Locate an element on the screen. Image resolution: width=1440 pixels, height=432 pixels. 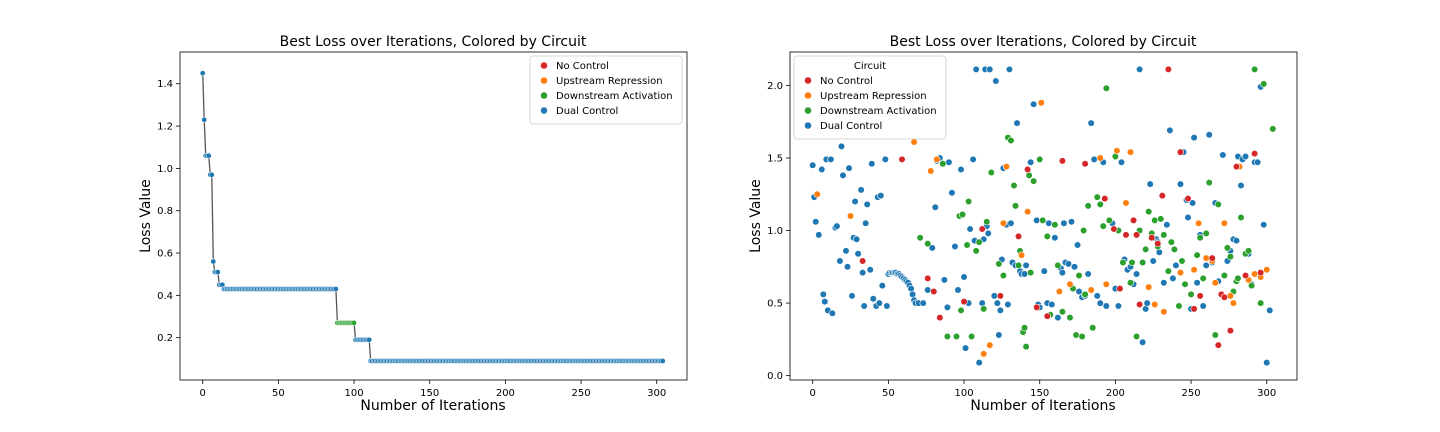
legend-marker is located at coordinates (808, 95).